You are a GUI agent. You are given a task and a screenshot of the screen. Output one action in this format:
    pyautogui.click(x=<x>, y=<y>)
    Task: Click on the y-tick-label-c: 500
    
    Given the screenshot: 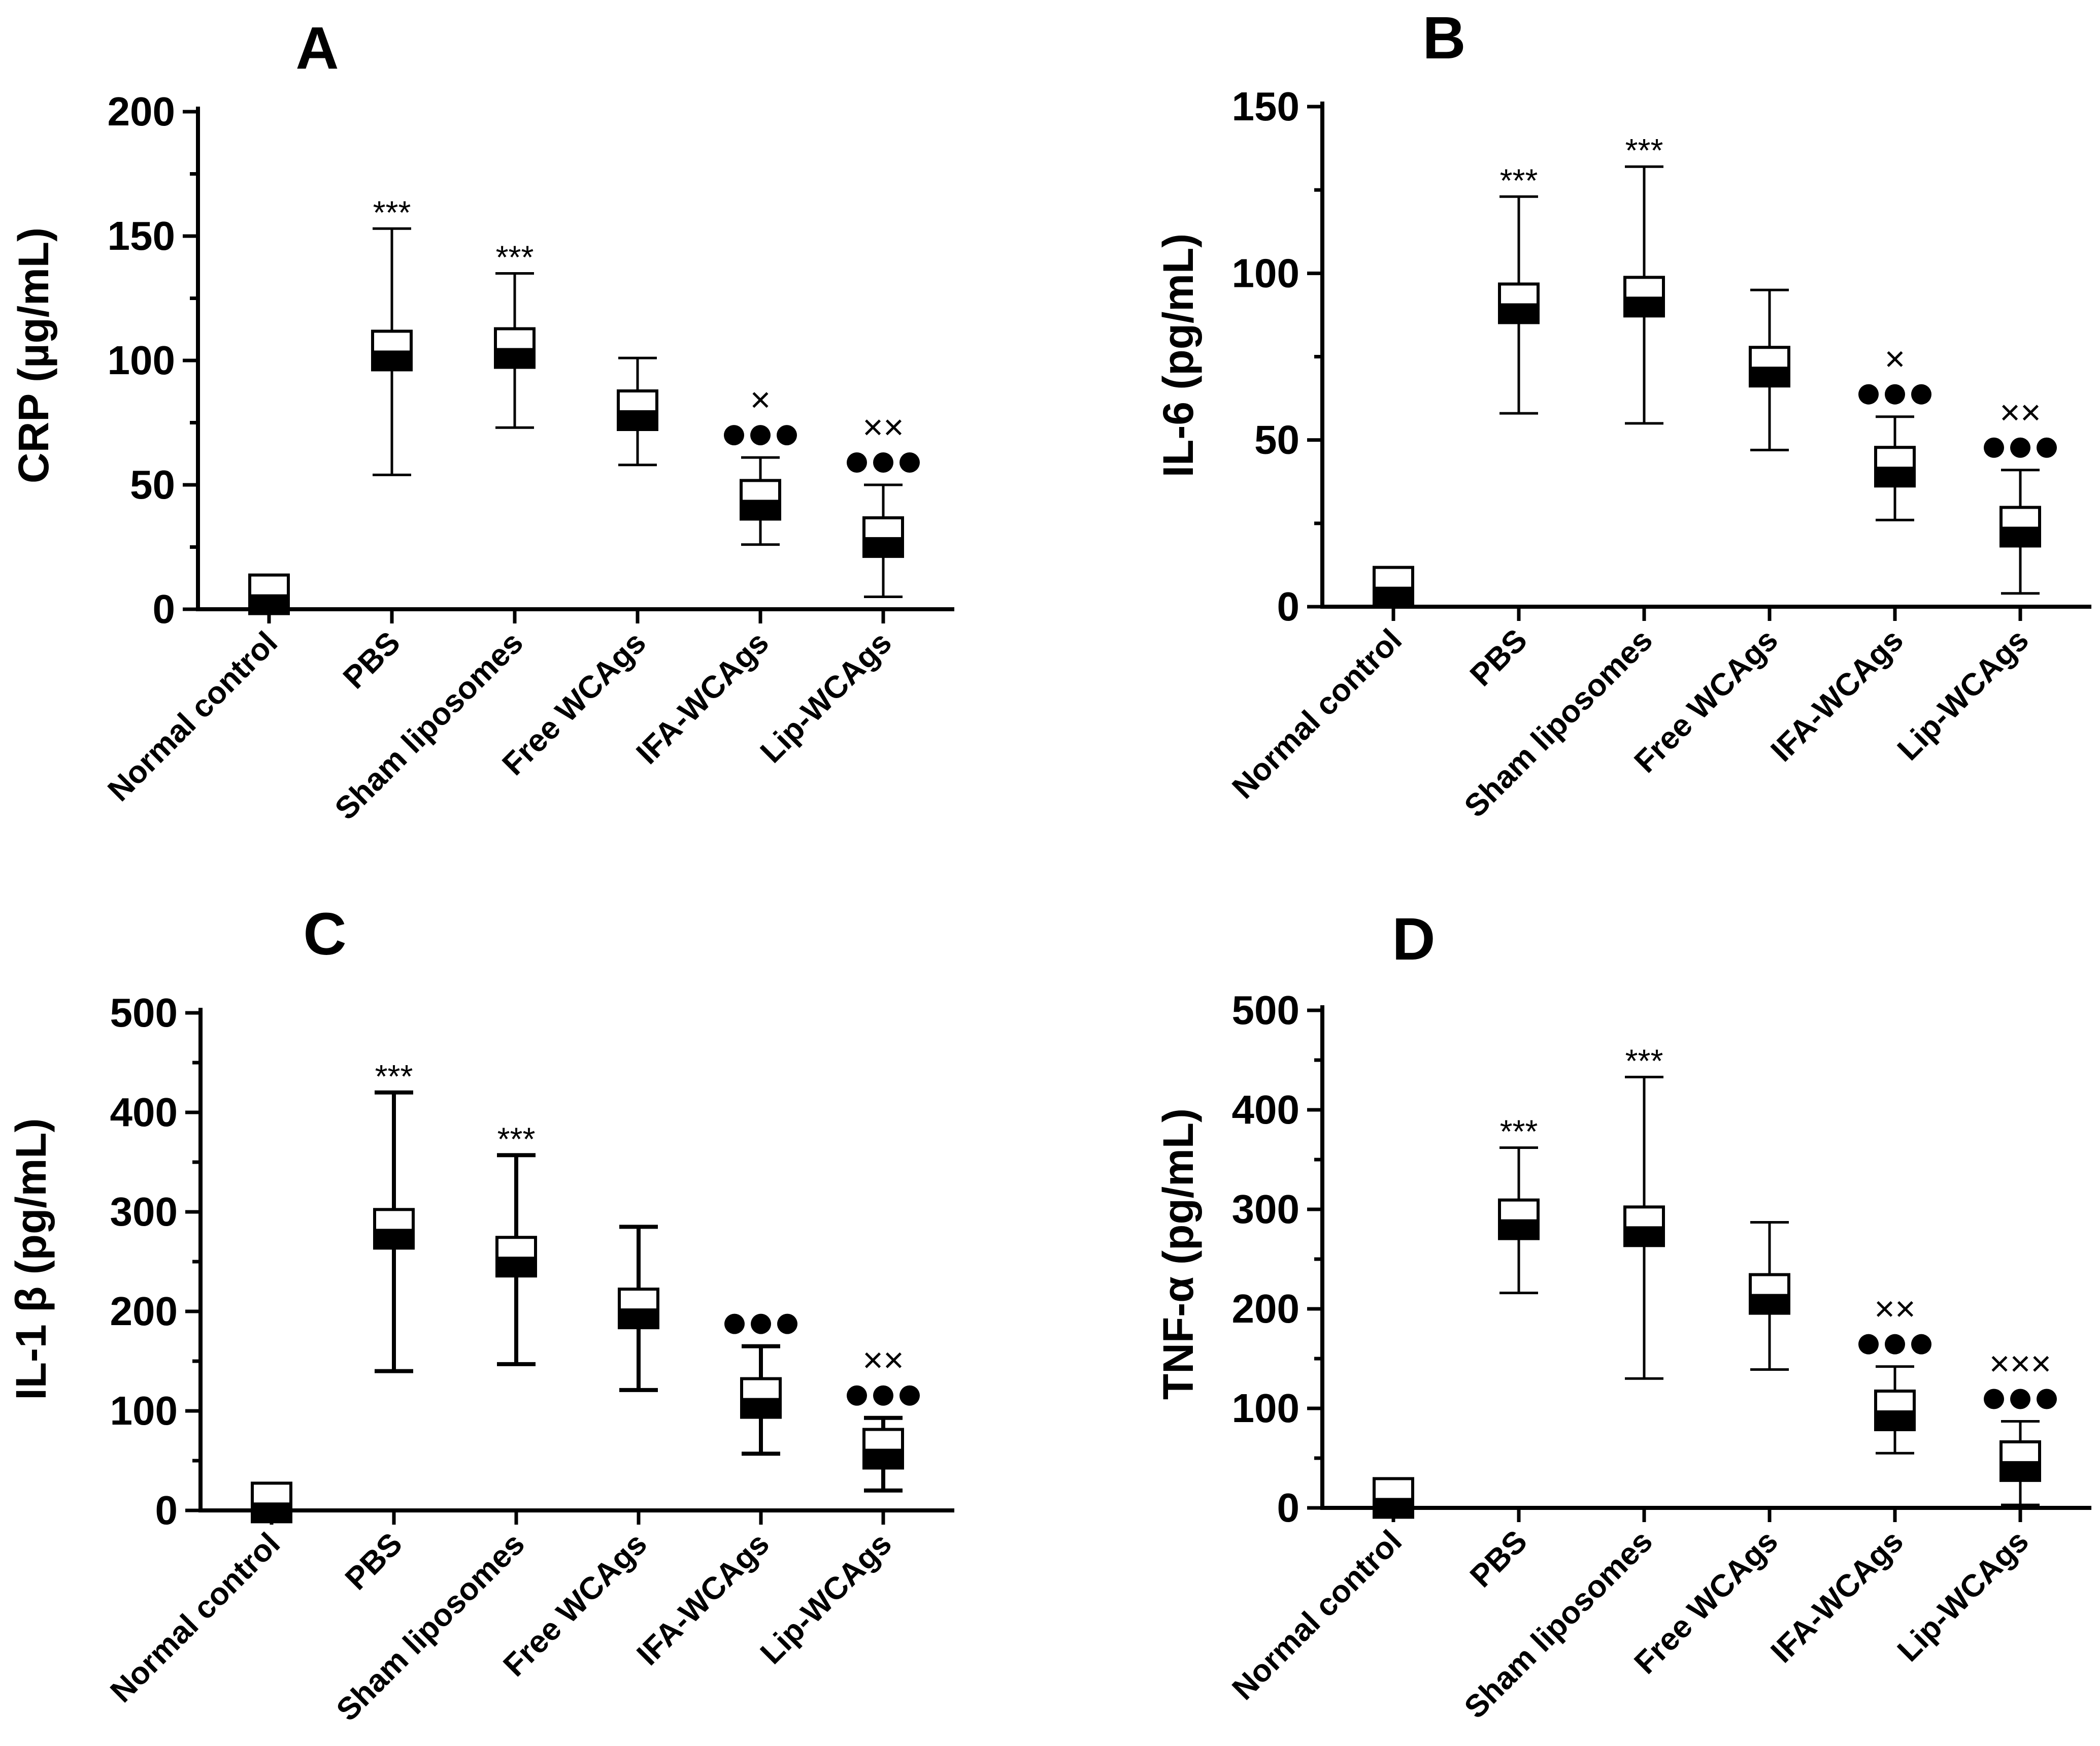 What is the action you would take?
    pyautogui.click(x=144, y=1012)
    